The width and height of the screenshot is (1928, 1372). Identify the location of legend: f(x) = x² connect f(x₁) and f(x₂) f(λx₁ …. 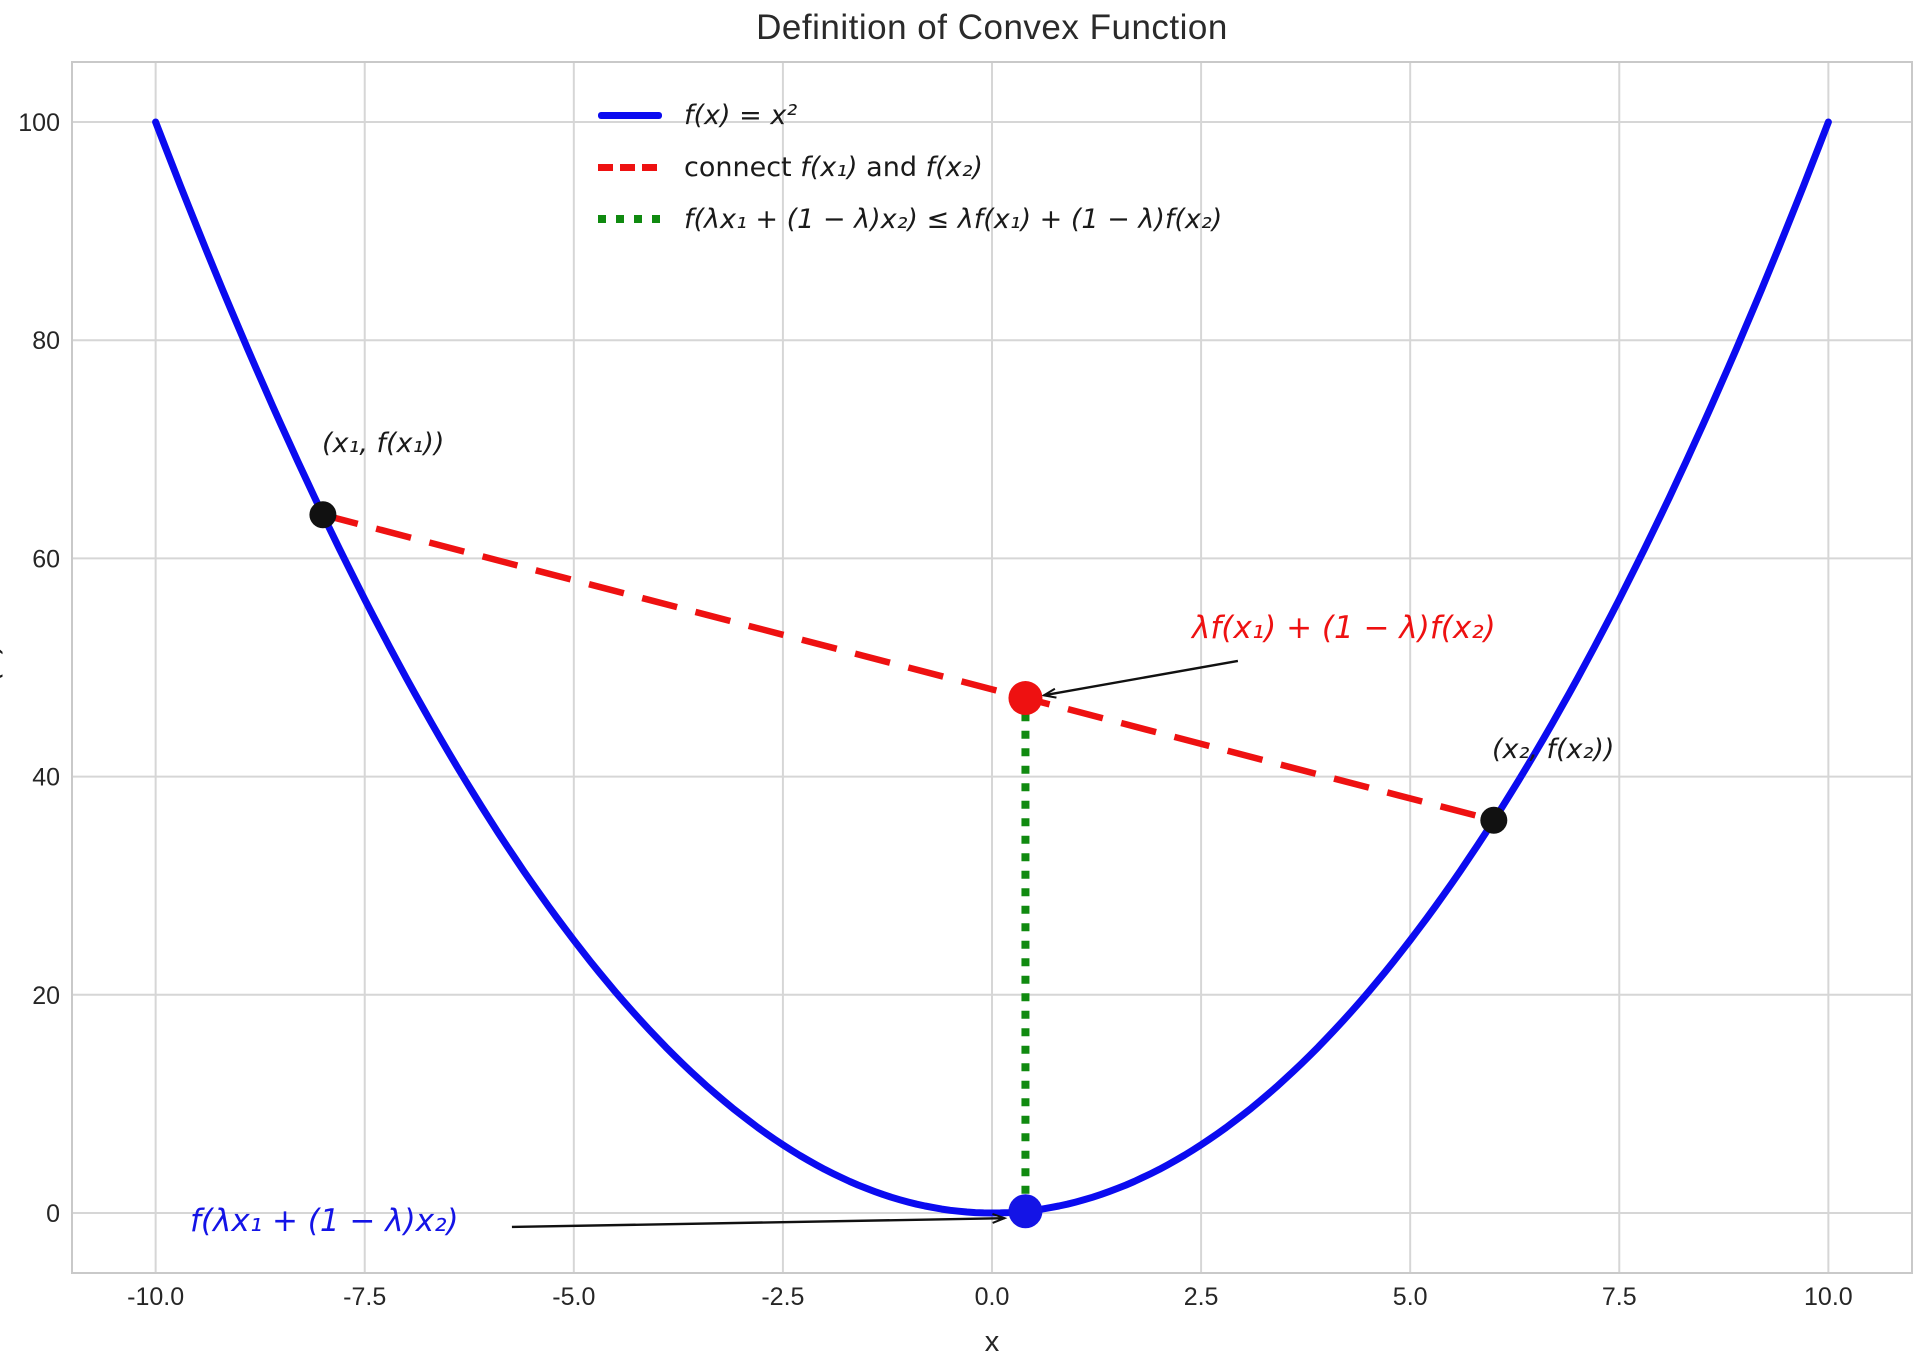
(910, 167).